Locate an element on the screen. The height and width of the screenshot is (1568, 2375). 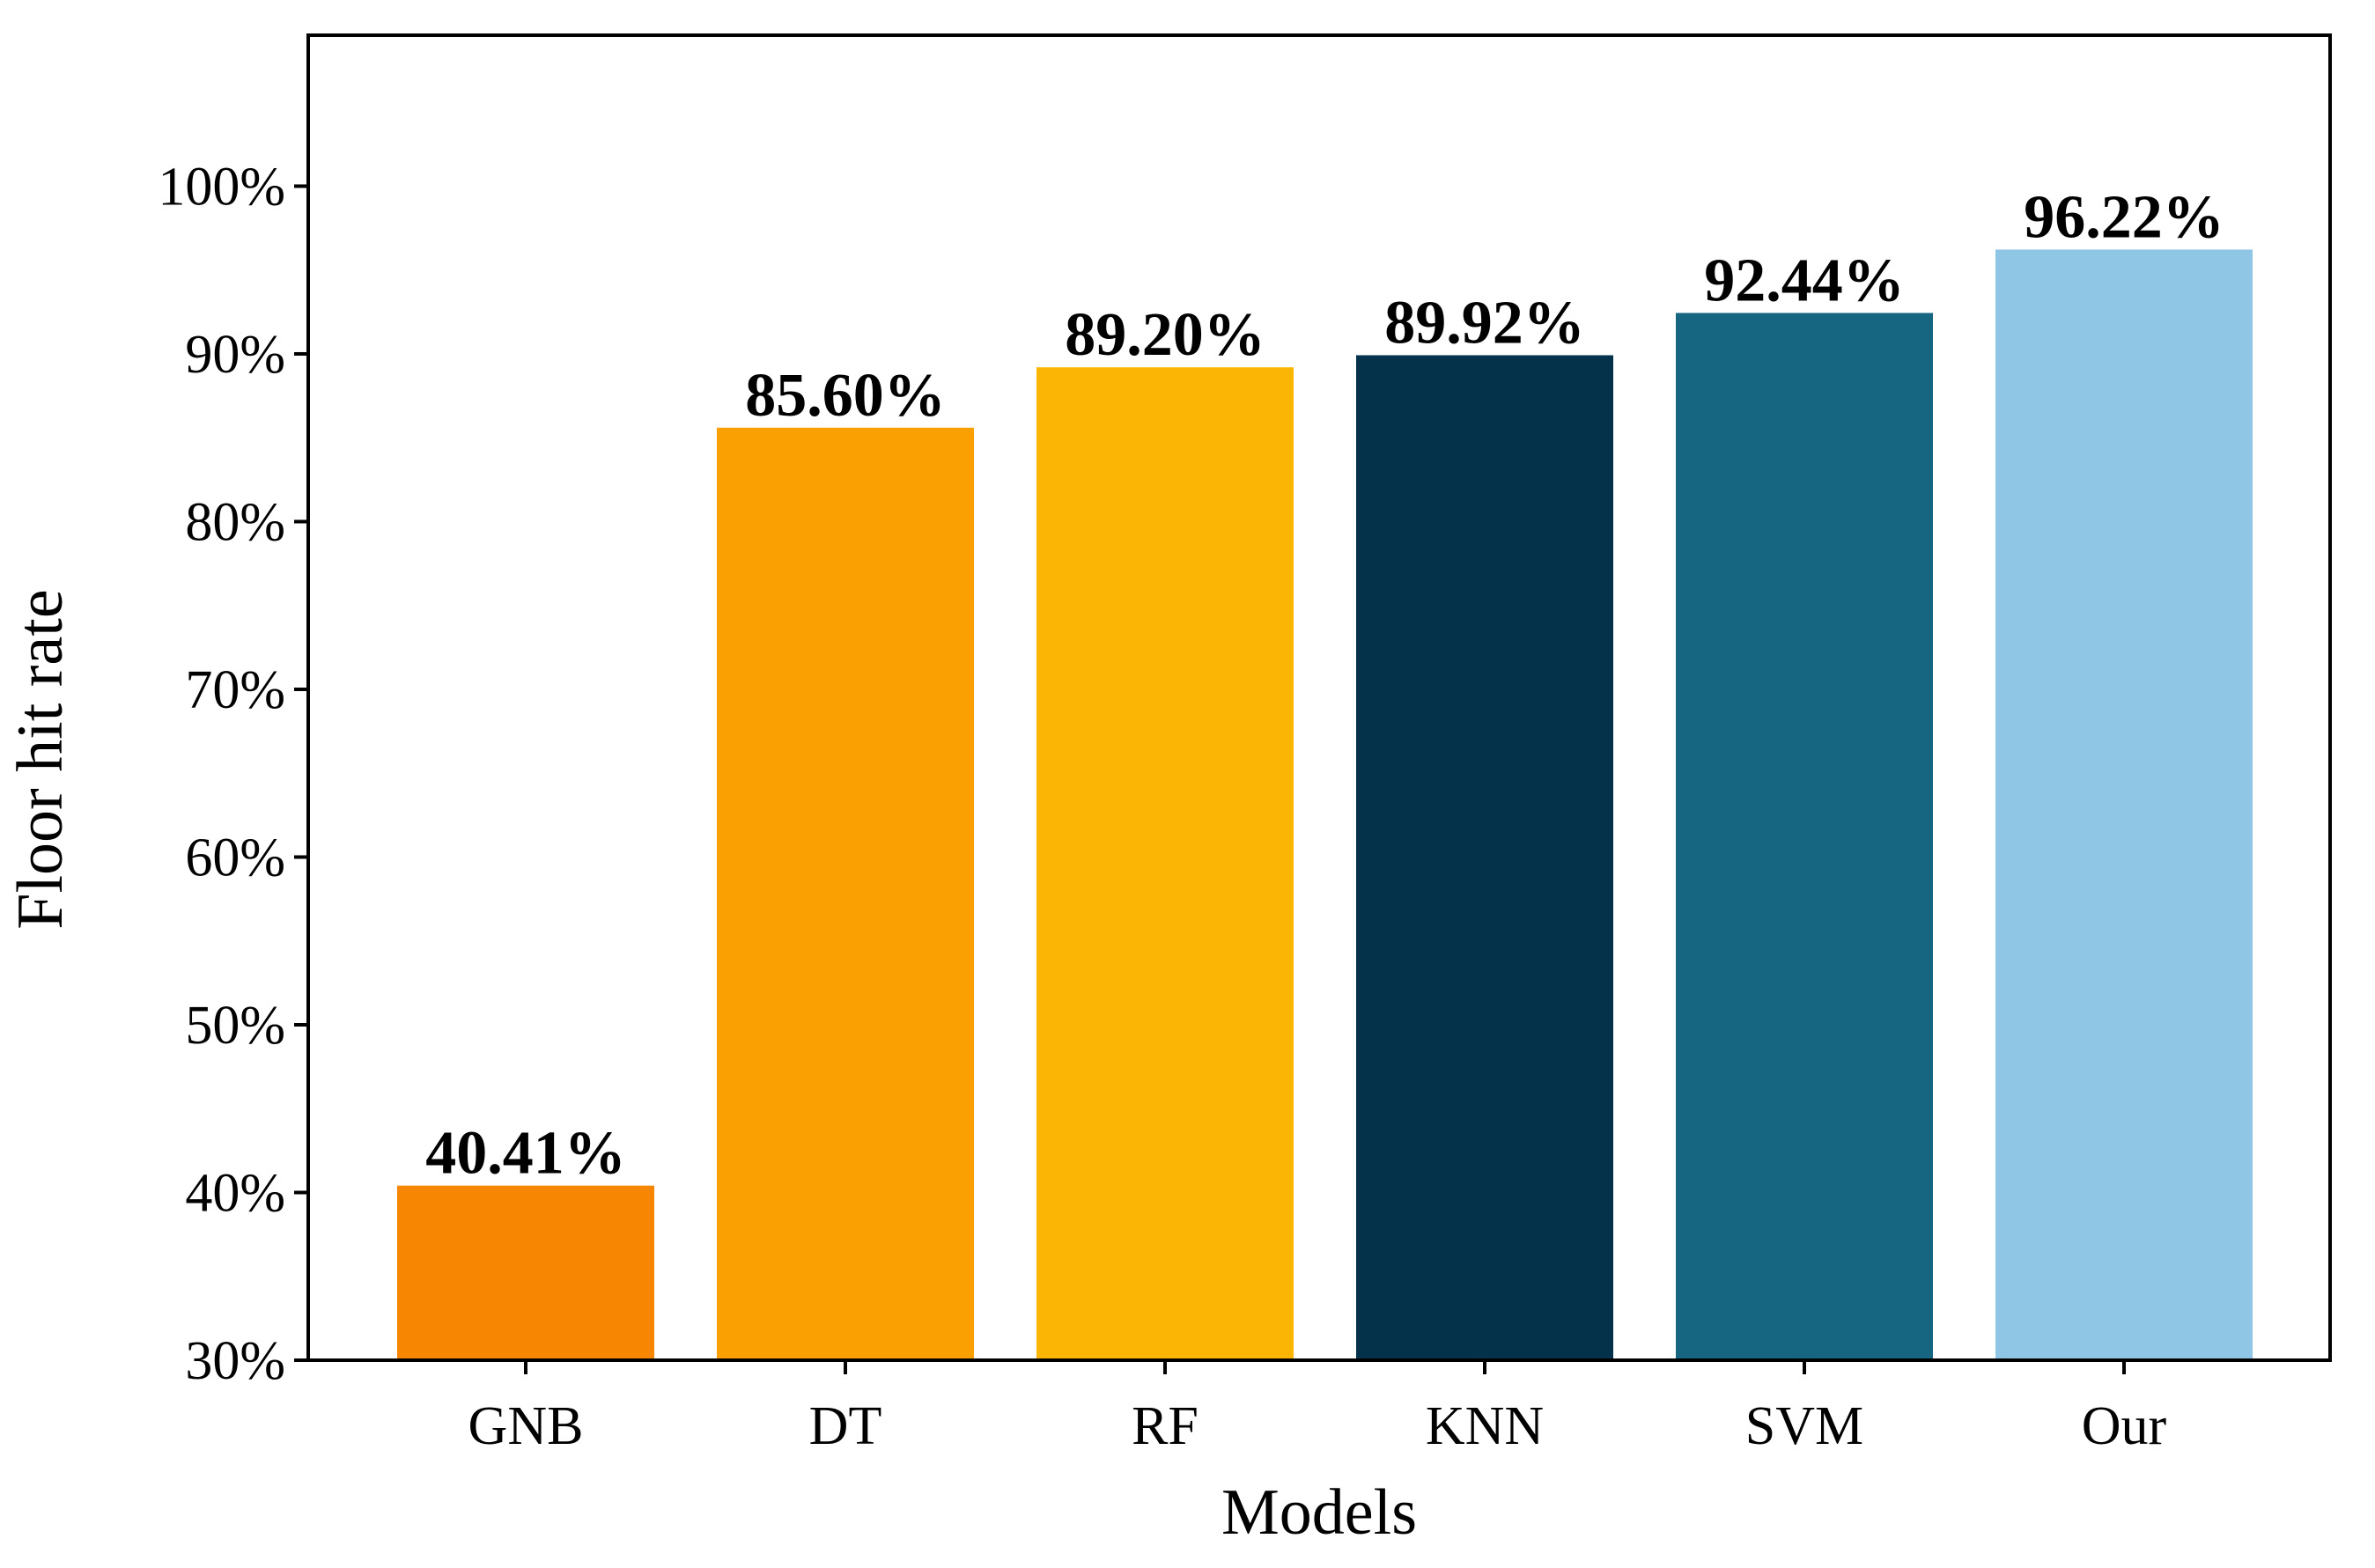
data-label-rf: 89.20% is located at coordinates (1165, 335).